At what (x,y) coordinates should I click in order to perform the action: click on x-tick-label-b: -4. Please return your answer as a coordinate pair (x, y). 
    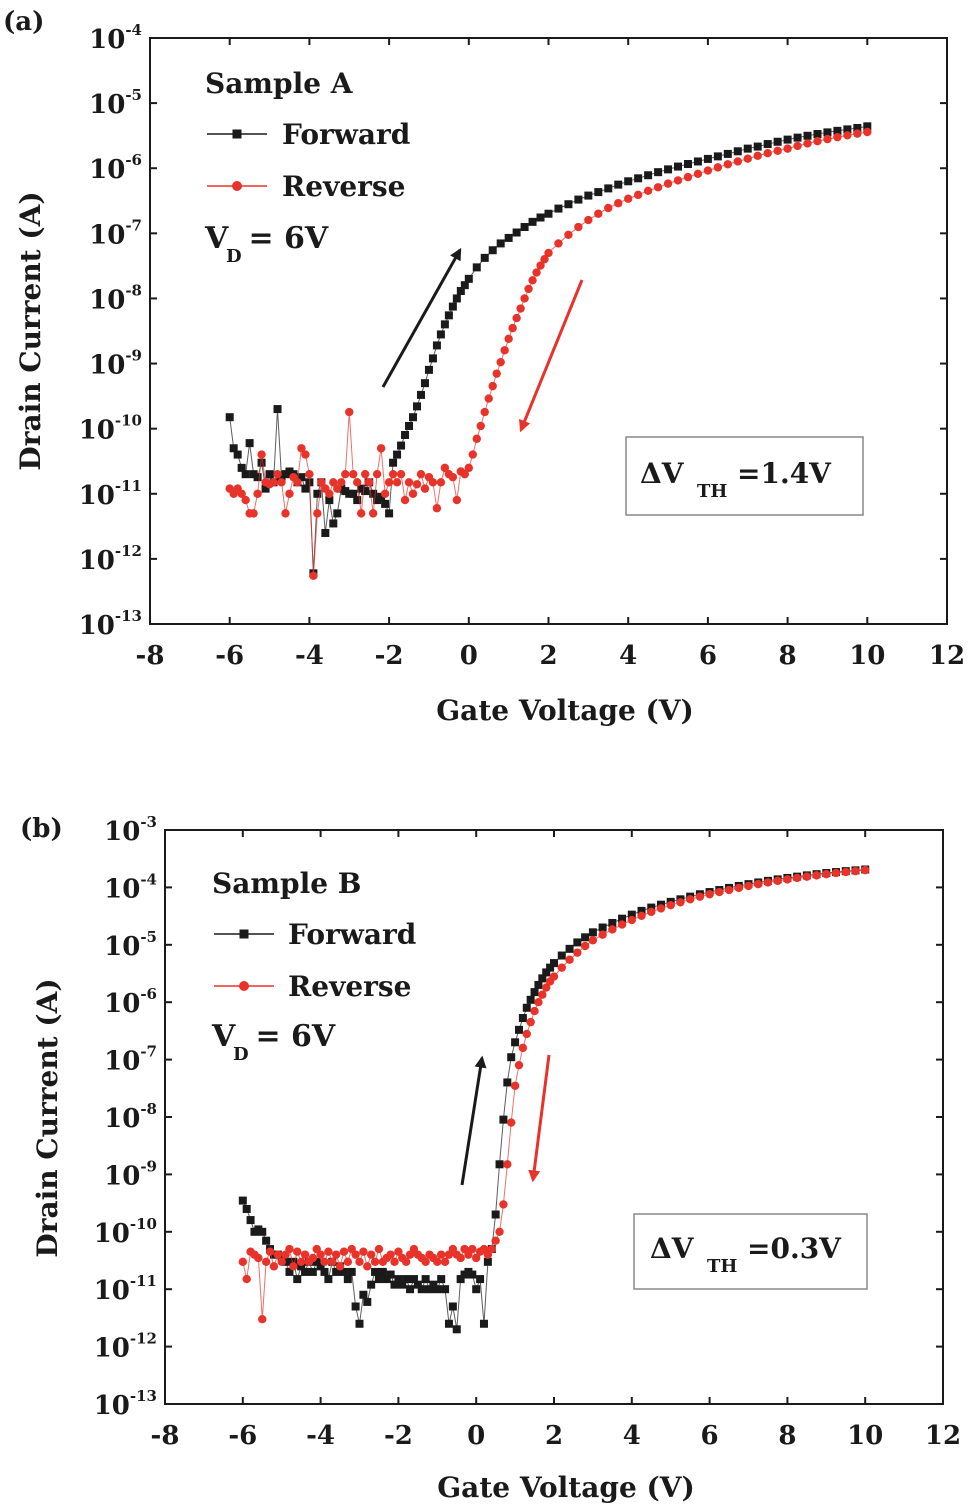
    Looking at the image, I should click on (320, 1436).